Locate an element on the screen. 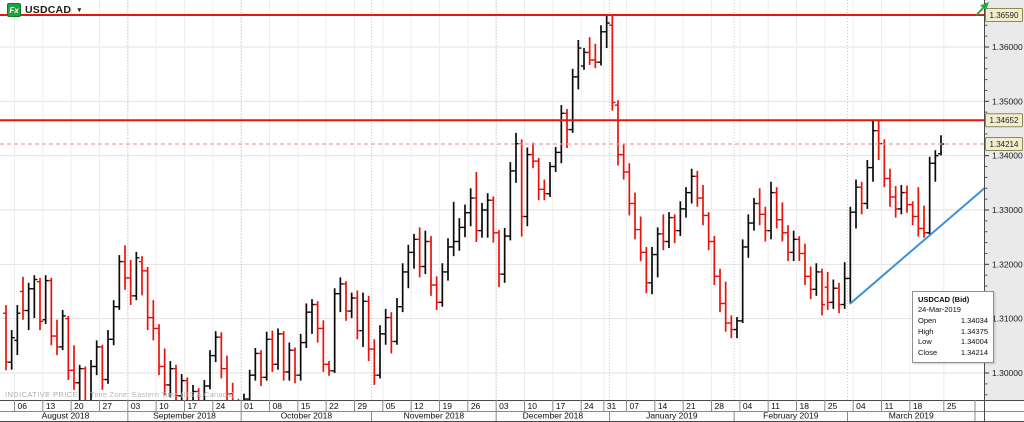 This screenshot has height=422, width=1024. price-marker-label: 1.34652 is located at coordinates (1004, 120).